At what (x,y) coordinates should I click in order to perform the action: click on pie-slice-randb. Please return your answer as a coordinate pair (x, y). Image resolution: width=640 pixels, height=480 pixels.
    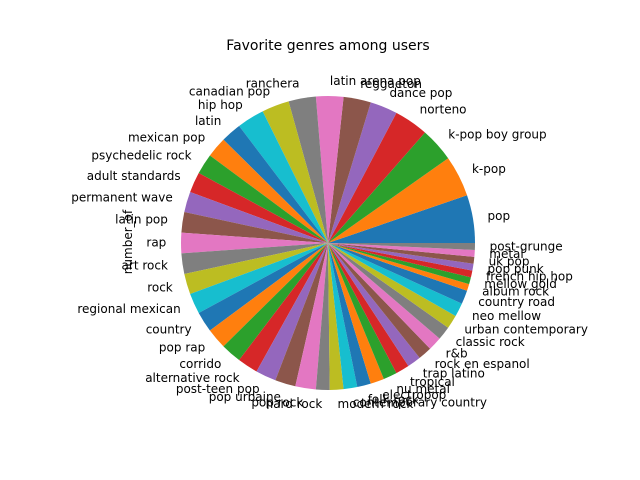
    Looking at the image, I should click on (384, 296).